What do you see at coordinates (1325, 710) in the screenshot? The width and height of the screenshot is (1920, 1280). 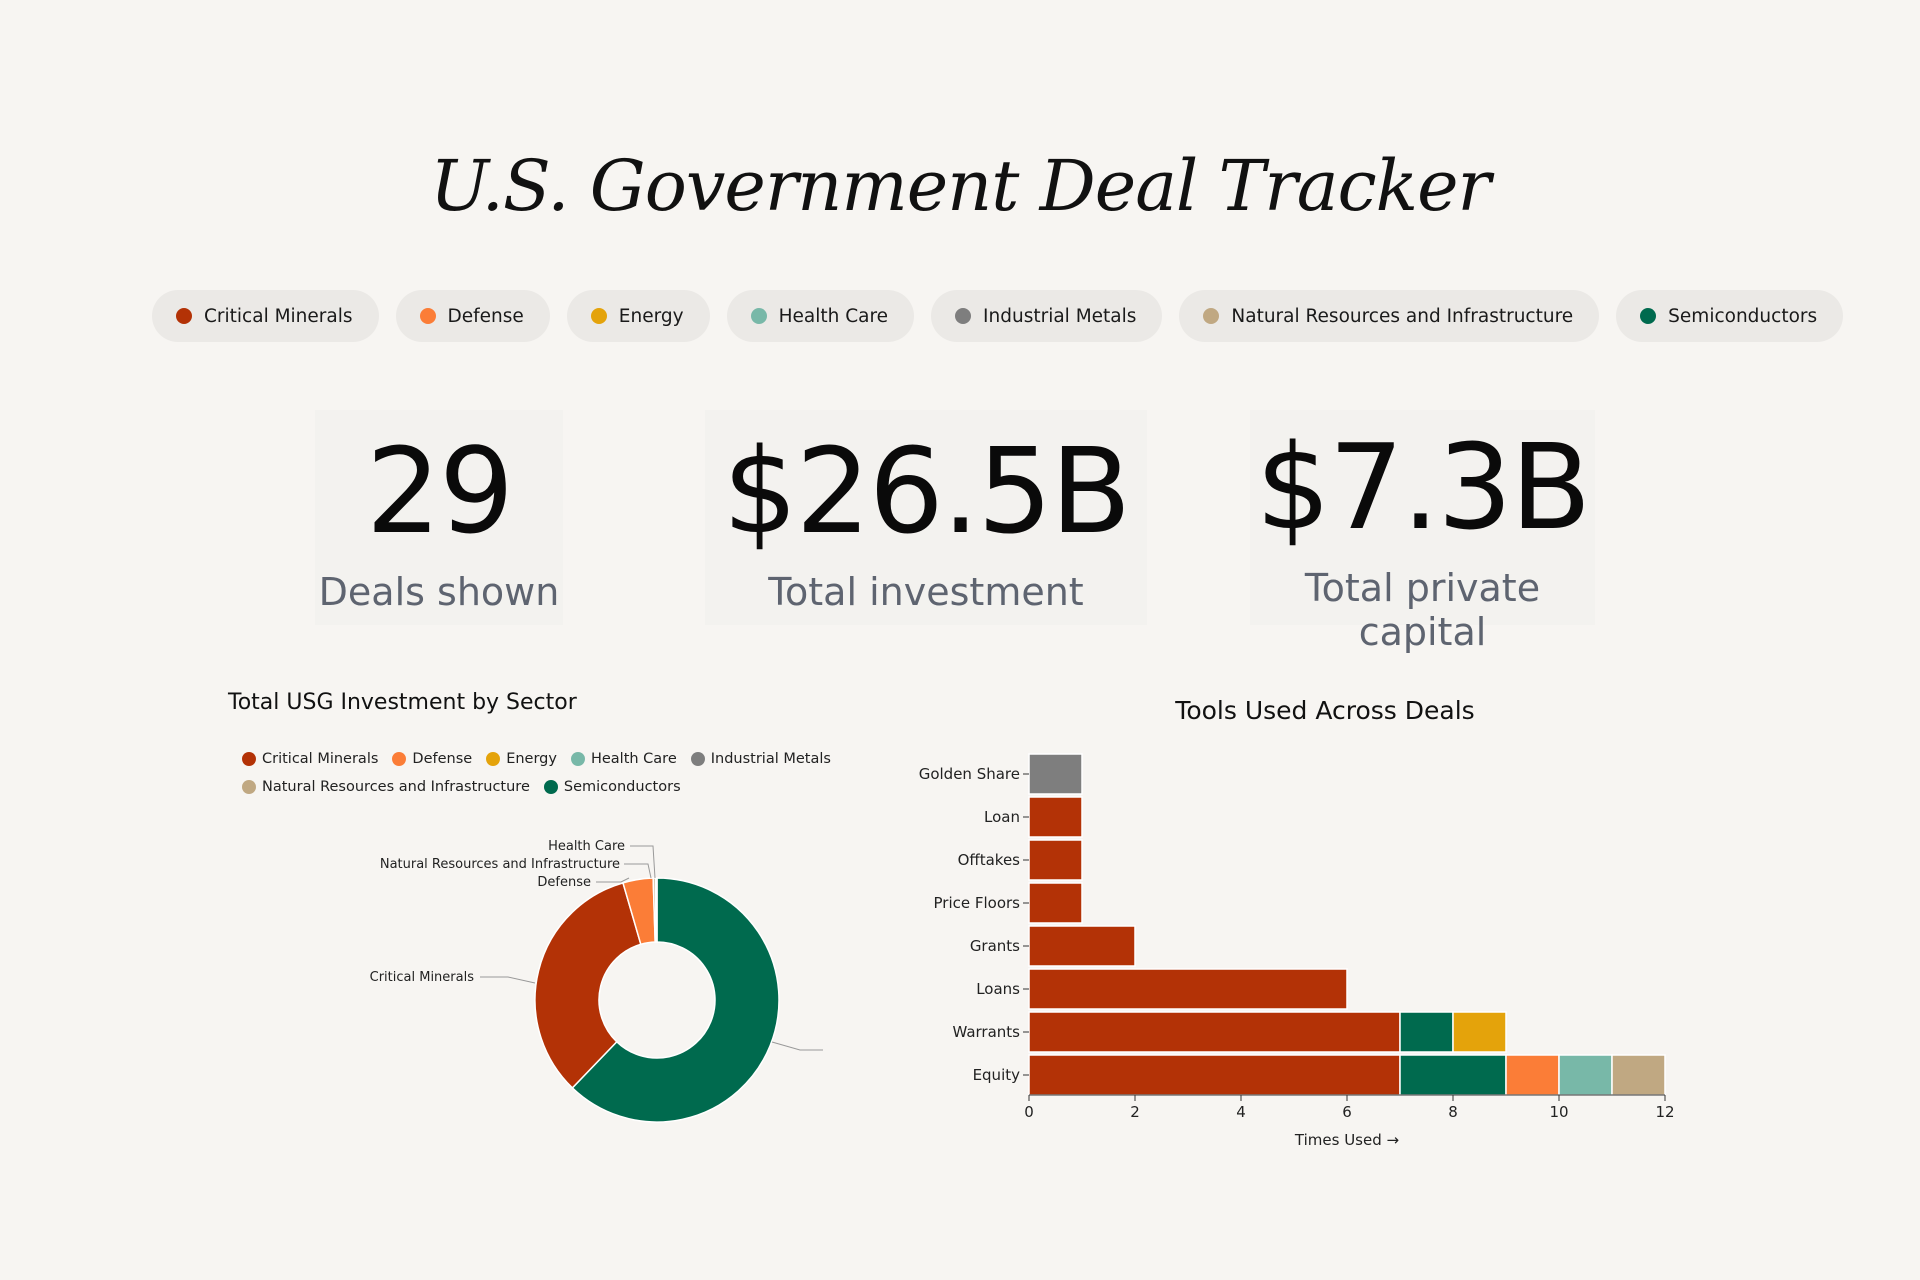 I see `tools-chart-title: Tools Used Across Deals` at bounding box center [1325, 710].